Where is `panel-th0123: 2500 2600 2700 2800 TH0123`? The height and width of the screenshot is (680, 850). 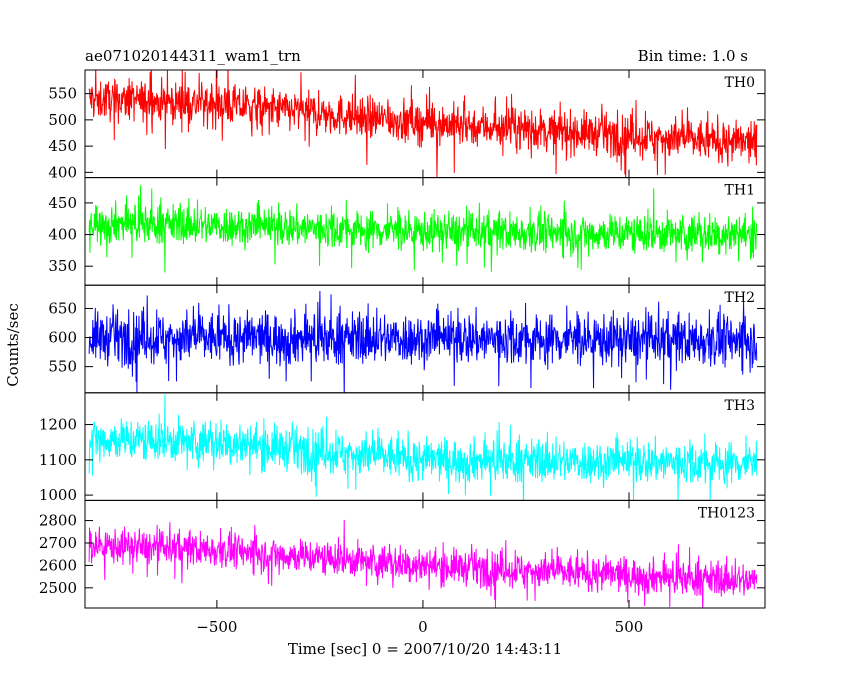
panel-th0123: 2500 2600 2700 2800 TH0123 is located at coordinates (402, 554).